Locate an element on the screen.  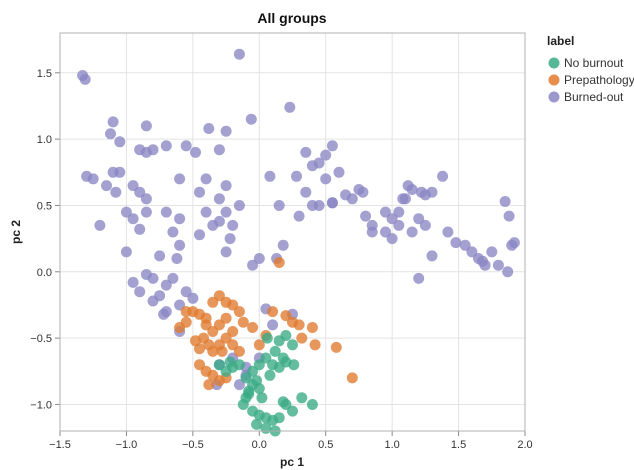
y-tick-label: −0.5 is located at coordinates (41, 339).